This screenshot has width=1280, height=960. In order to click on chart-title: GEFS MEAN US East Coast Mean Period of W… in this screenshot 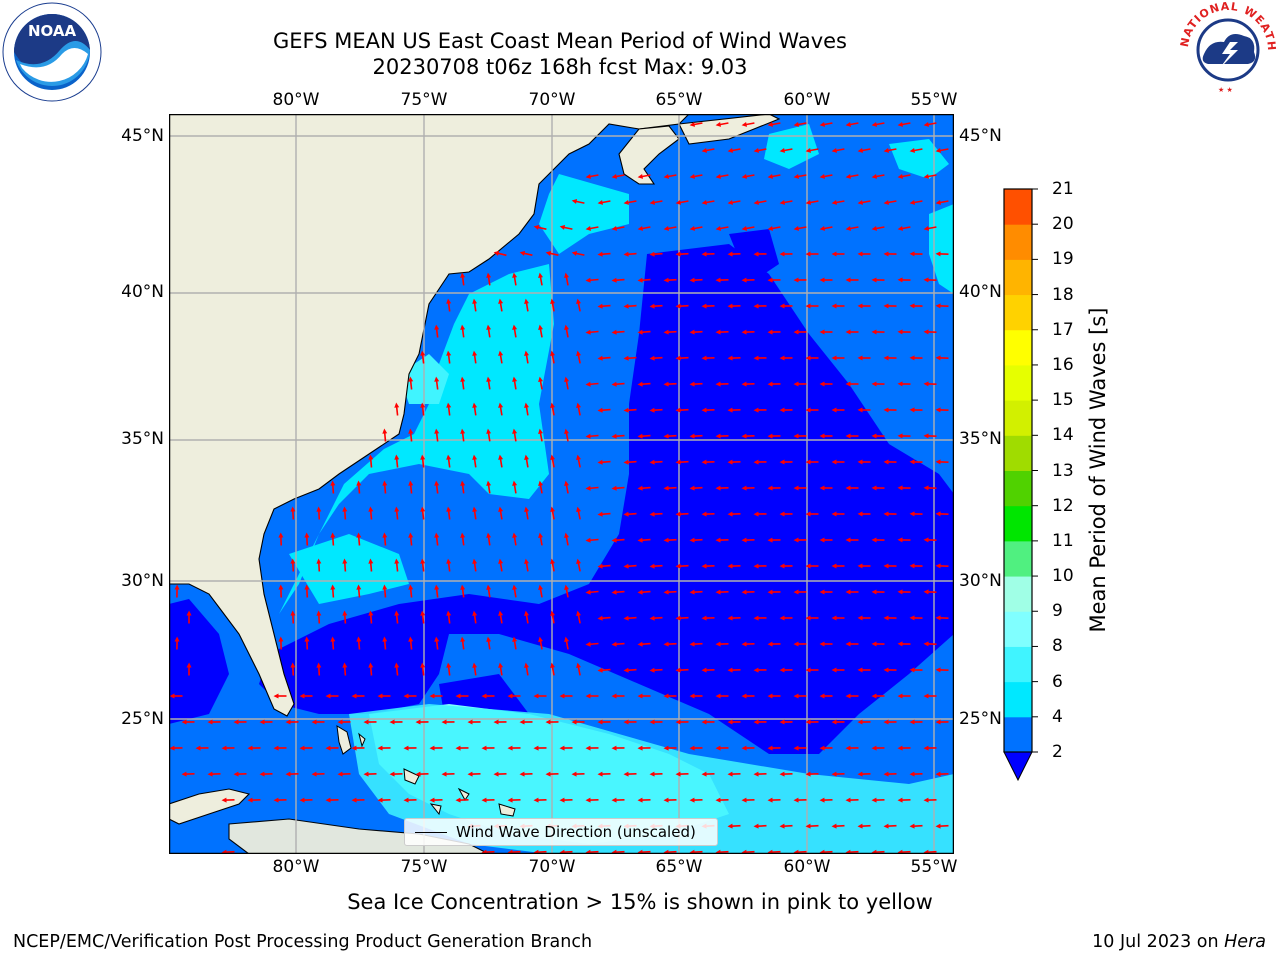, I will do `click(560, 41)`.